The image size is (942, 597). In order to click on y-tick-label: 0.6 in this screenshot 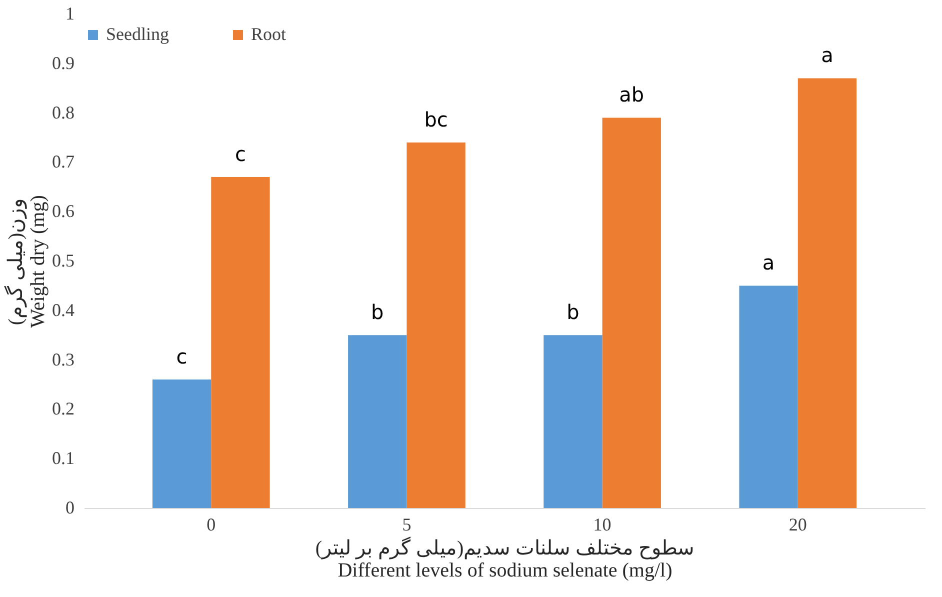, I will do `click(63, 211)`.